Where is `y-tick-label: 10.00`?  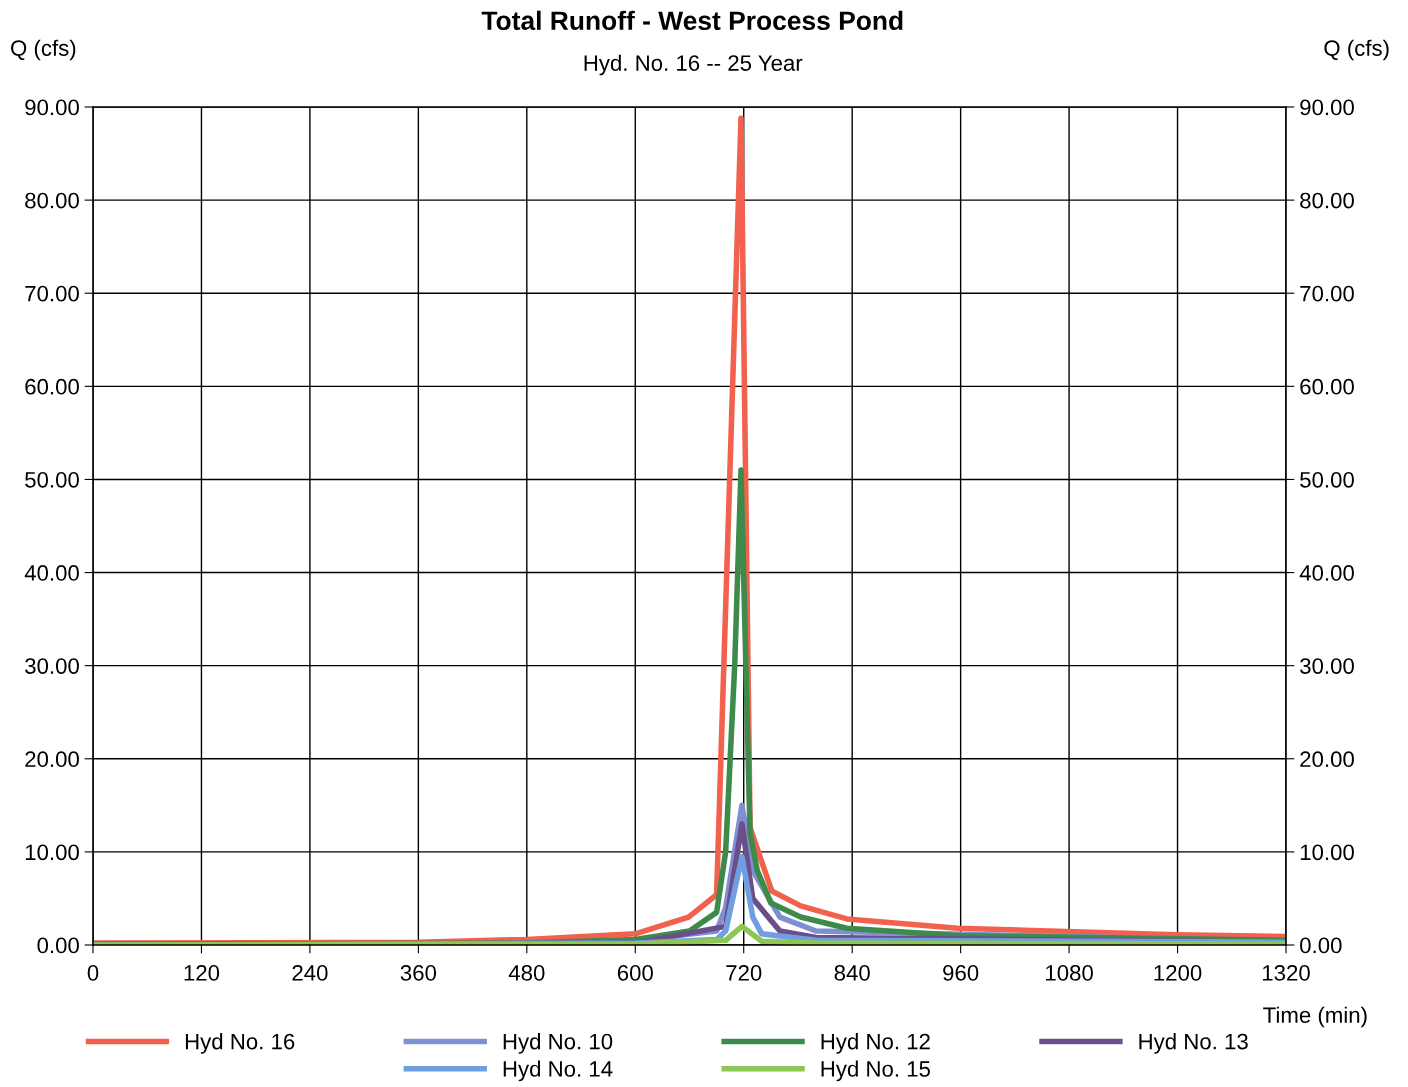
y-tick-label: 10.00 is located at coordinates (52, 852).